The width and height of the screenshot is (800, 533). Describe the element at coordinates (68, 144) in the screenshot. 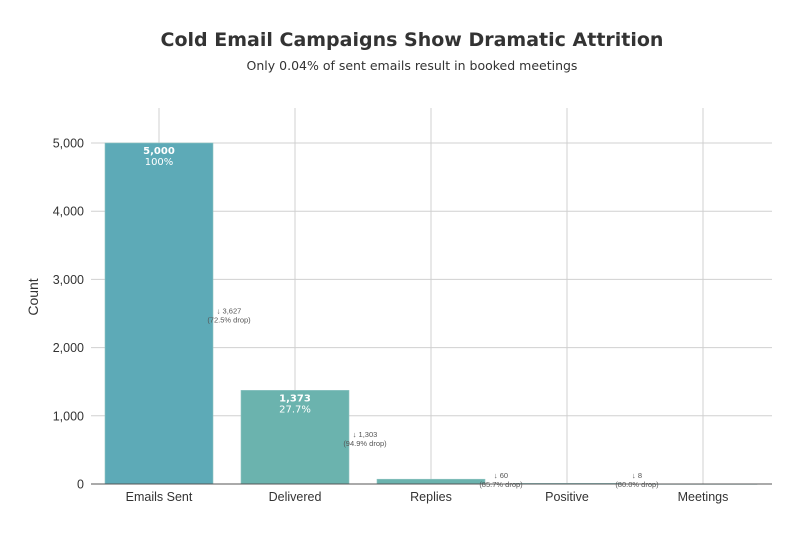

I see `y-tick-label: 5,000` at that location.